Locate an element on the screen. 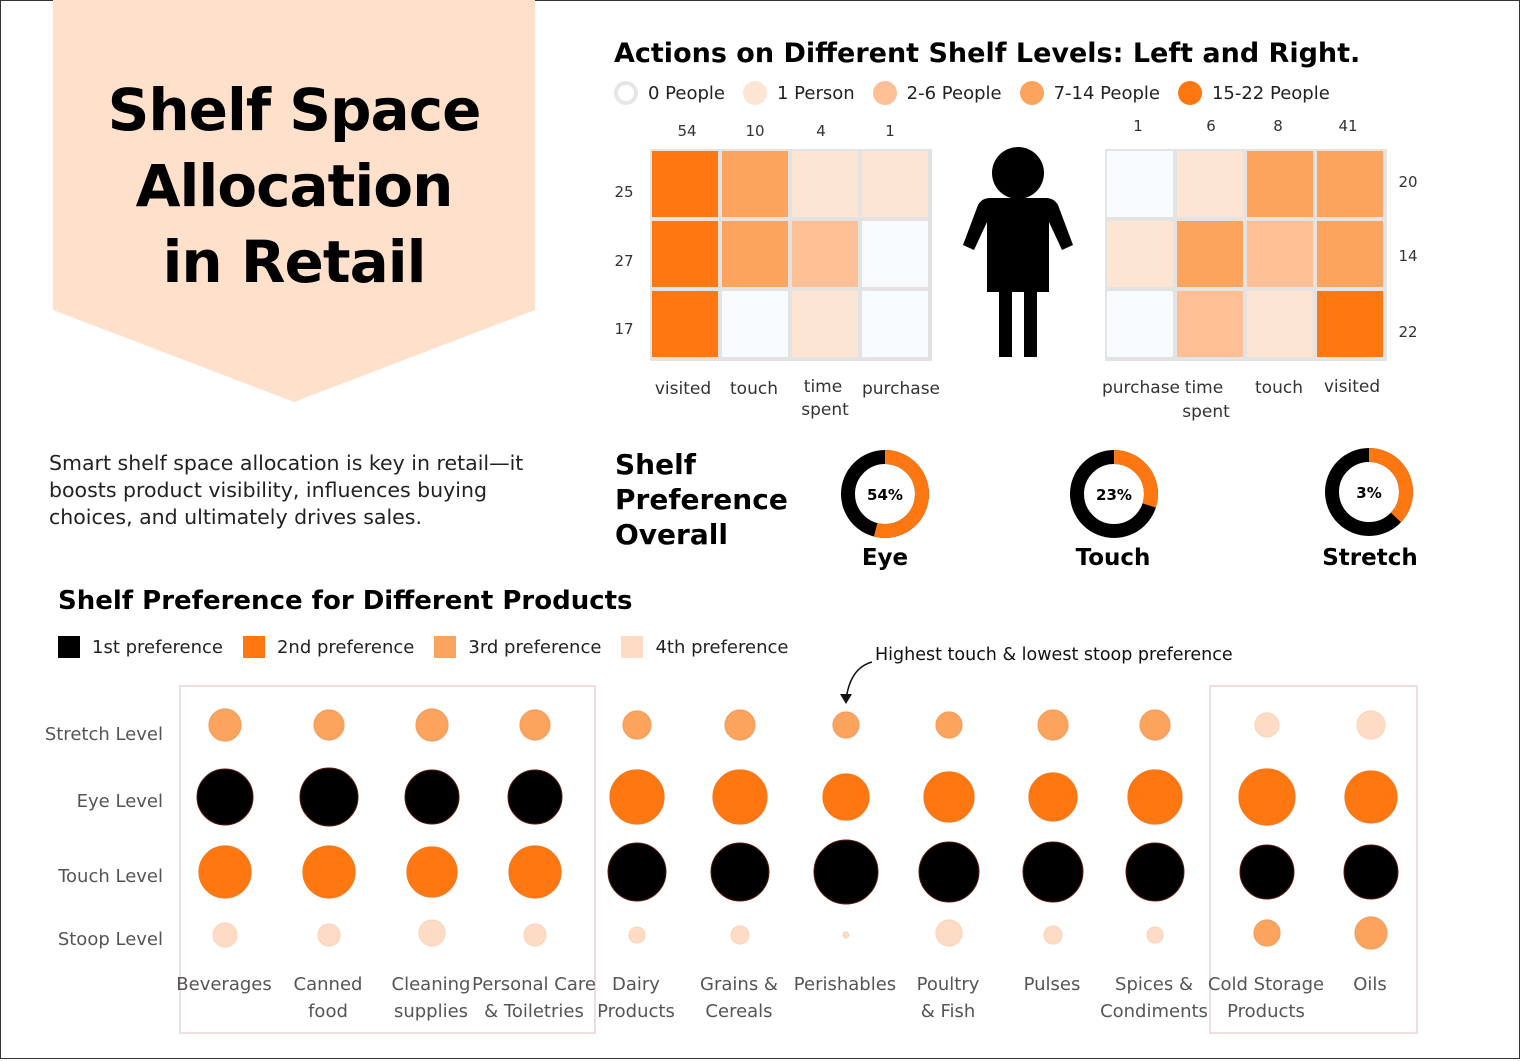 Image resolution: width=1522 pixels, height=1061 pixels. product-label: food is located at coordinates (328, 1011).